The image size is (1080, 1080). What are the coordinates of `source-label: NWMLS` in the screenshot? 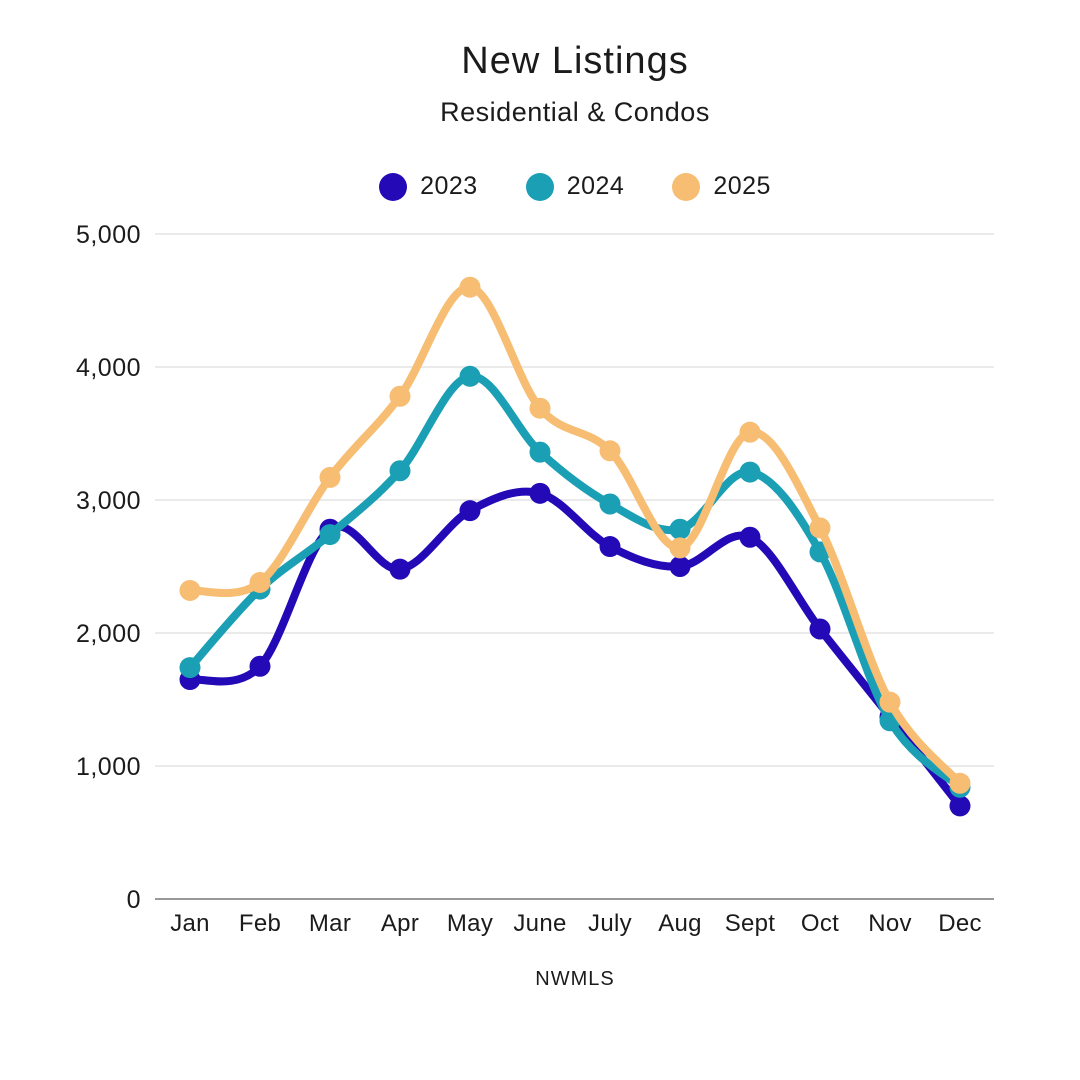 It's located at (575, 979).